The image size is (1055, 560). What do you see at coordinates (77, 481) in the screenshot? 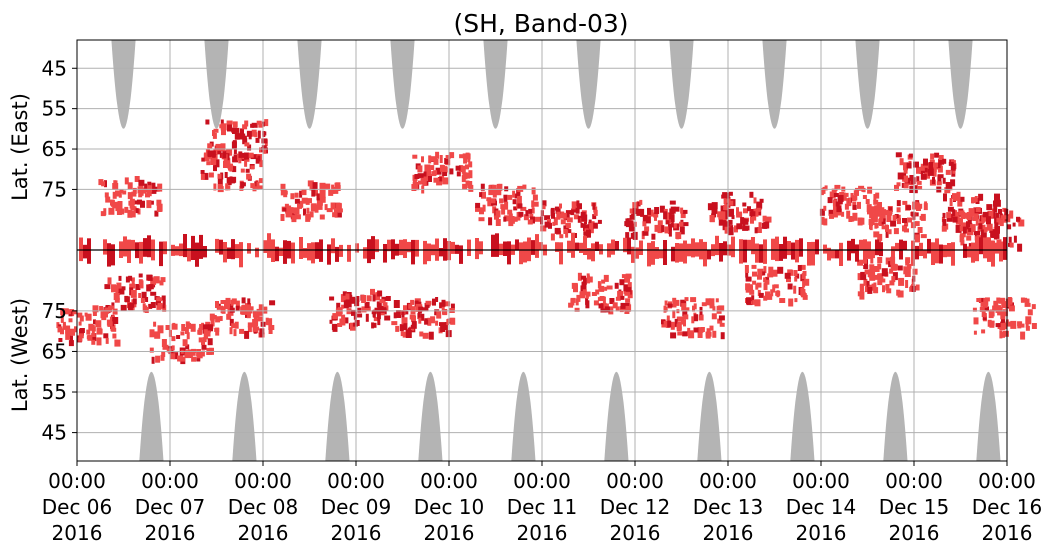
I see `x-tick-label: 00:00` at bounding box center [77, 481].